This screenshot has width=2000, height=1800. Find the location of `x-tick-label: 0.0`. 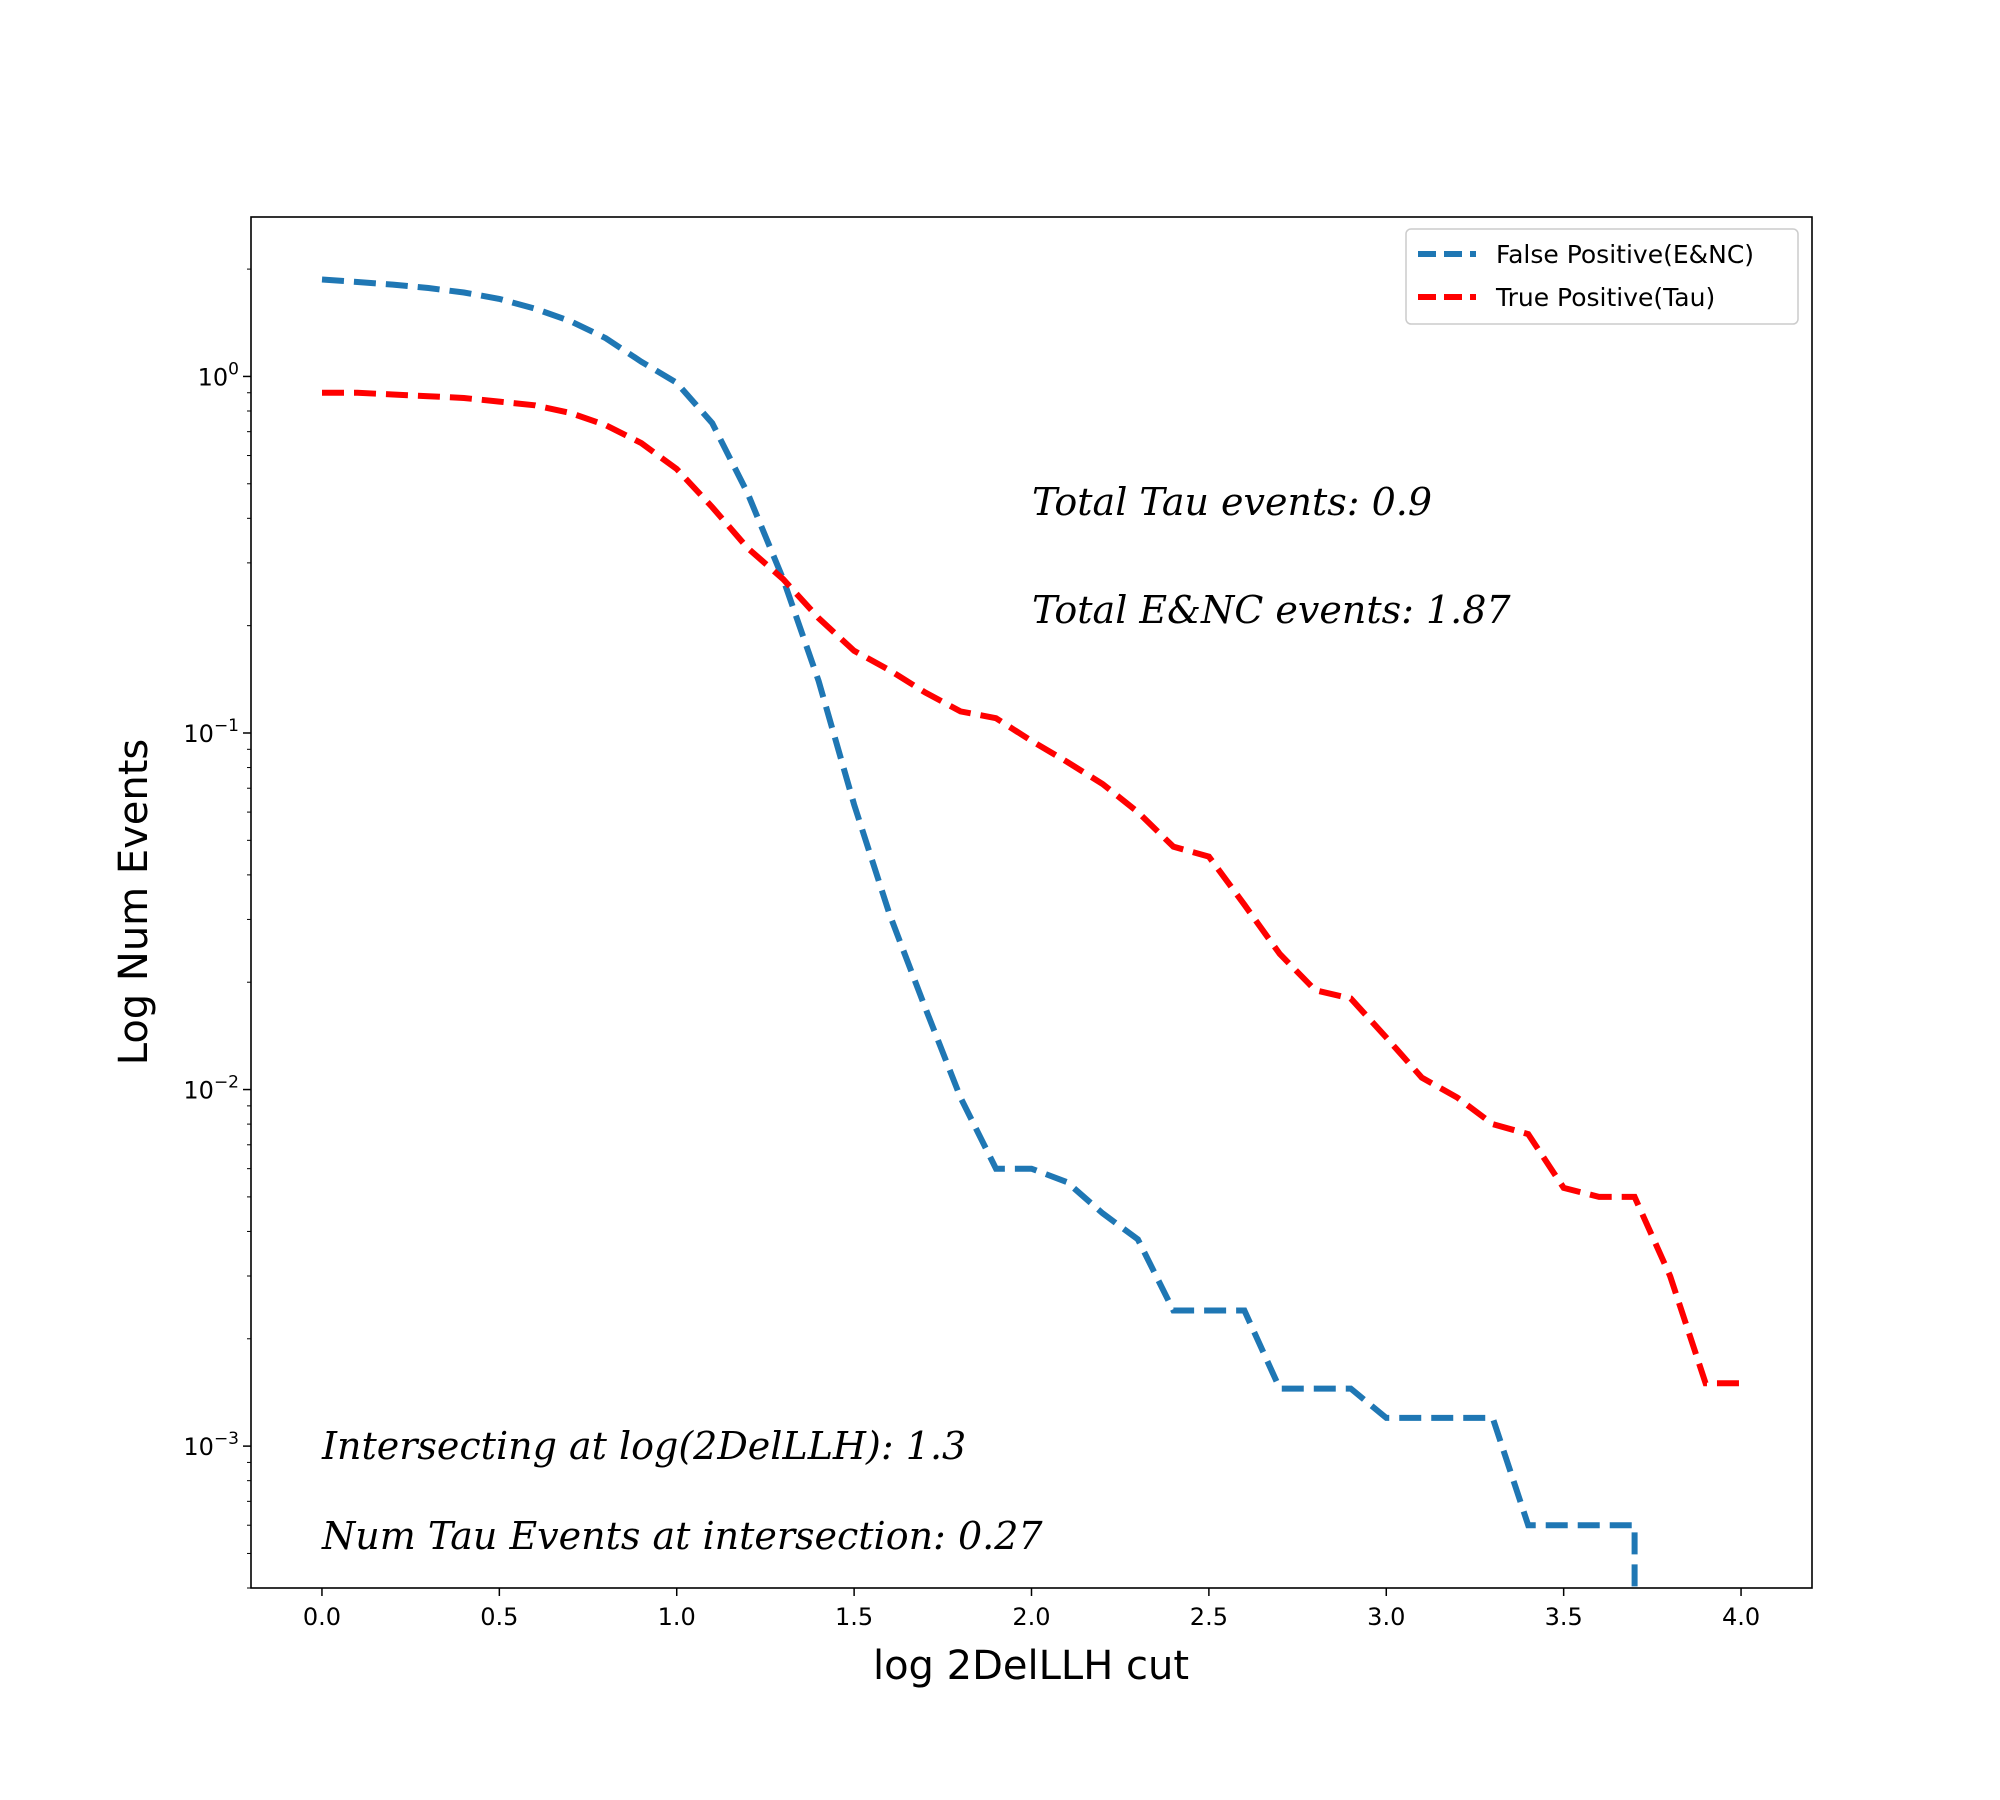

x-tick-label: 0.0 is located at coordinates (322, 1617).